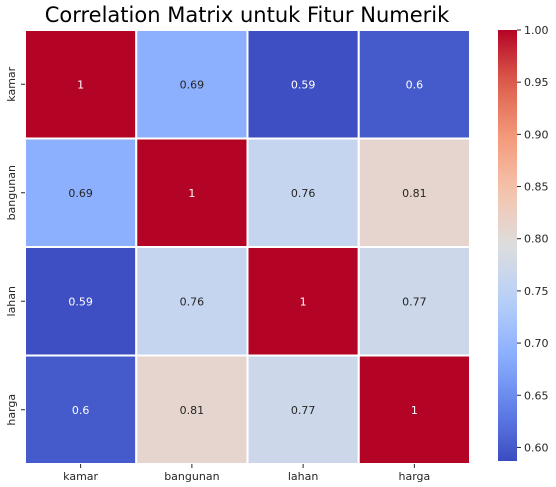 The height and width of the screenshot is (487, 556). I want to click on y-axis: kamar bangunan lahan harga, so click(15, 246).